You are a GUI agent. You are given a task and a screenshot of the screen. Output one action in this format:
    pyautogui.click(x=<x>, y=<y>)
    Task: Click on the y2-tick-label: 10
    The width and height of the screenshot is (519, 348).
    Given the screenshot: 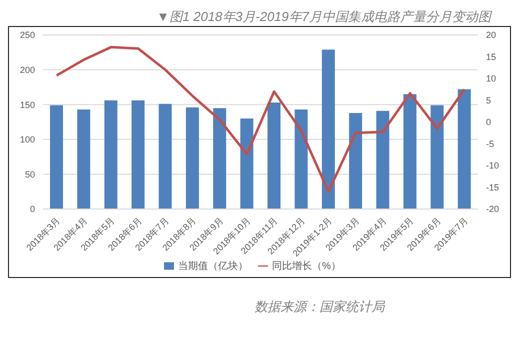 What is the action you would take?
    pyautogui.click(x=491, y=79)
    